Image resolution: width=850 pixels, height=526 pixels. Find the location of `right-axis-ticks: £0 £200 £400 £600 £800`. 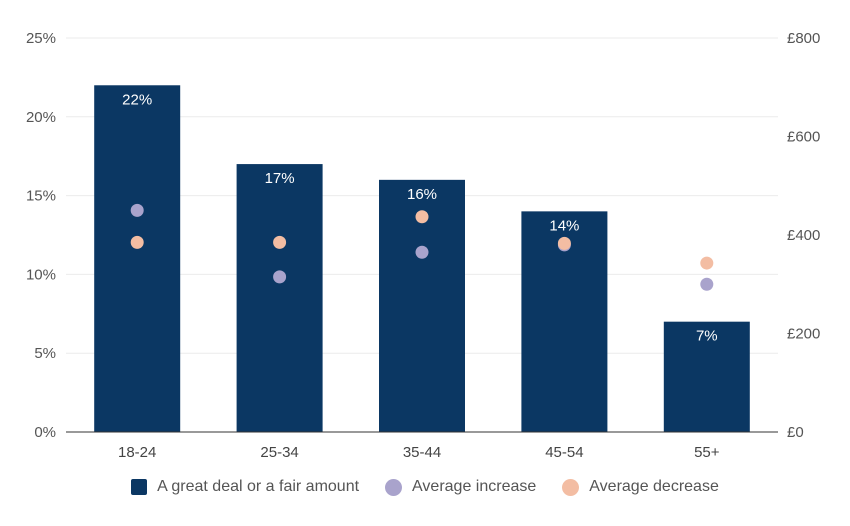

right-axis-ticks: £0 £200 £400 £600 £800 is located at coordinates (803, 235).